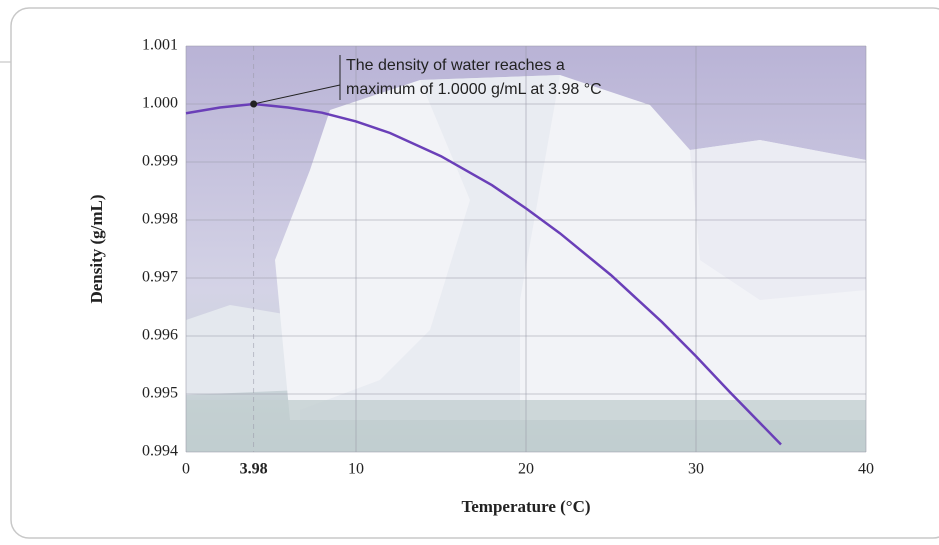 Image resolution: width=939 pixels, height=545 pixels. What do you see at coordinates (474, 89) in the screenshot?
I see `annotation: maximum of 1.0000 g/mL at 3.98 °C` at bounding box center [474, 89].